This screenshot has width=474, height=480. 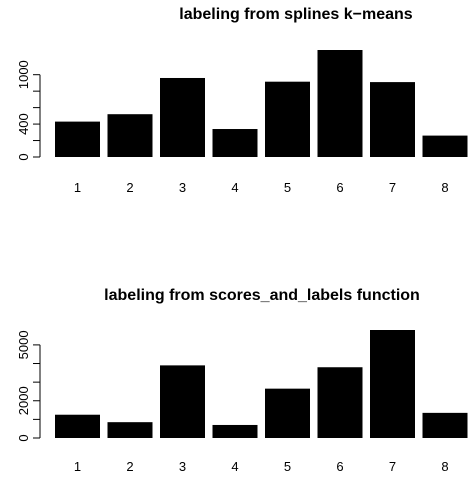 I want to click on y-tick-label: 400, so click(x=23, y=124).